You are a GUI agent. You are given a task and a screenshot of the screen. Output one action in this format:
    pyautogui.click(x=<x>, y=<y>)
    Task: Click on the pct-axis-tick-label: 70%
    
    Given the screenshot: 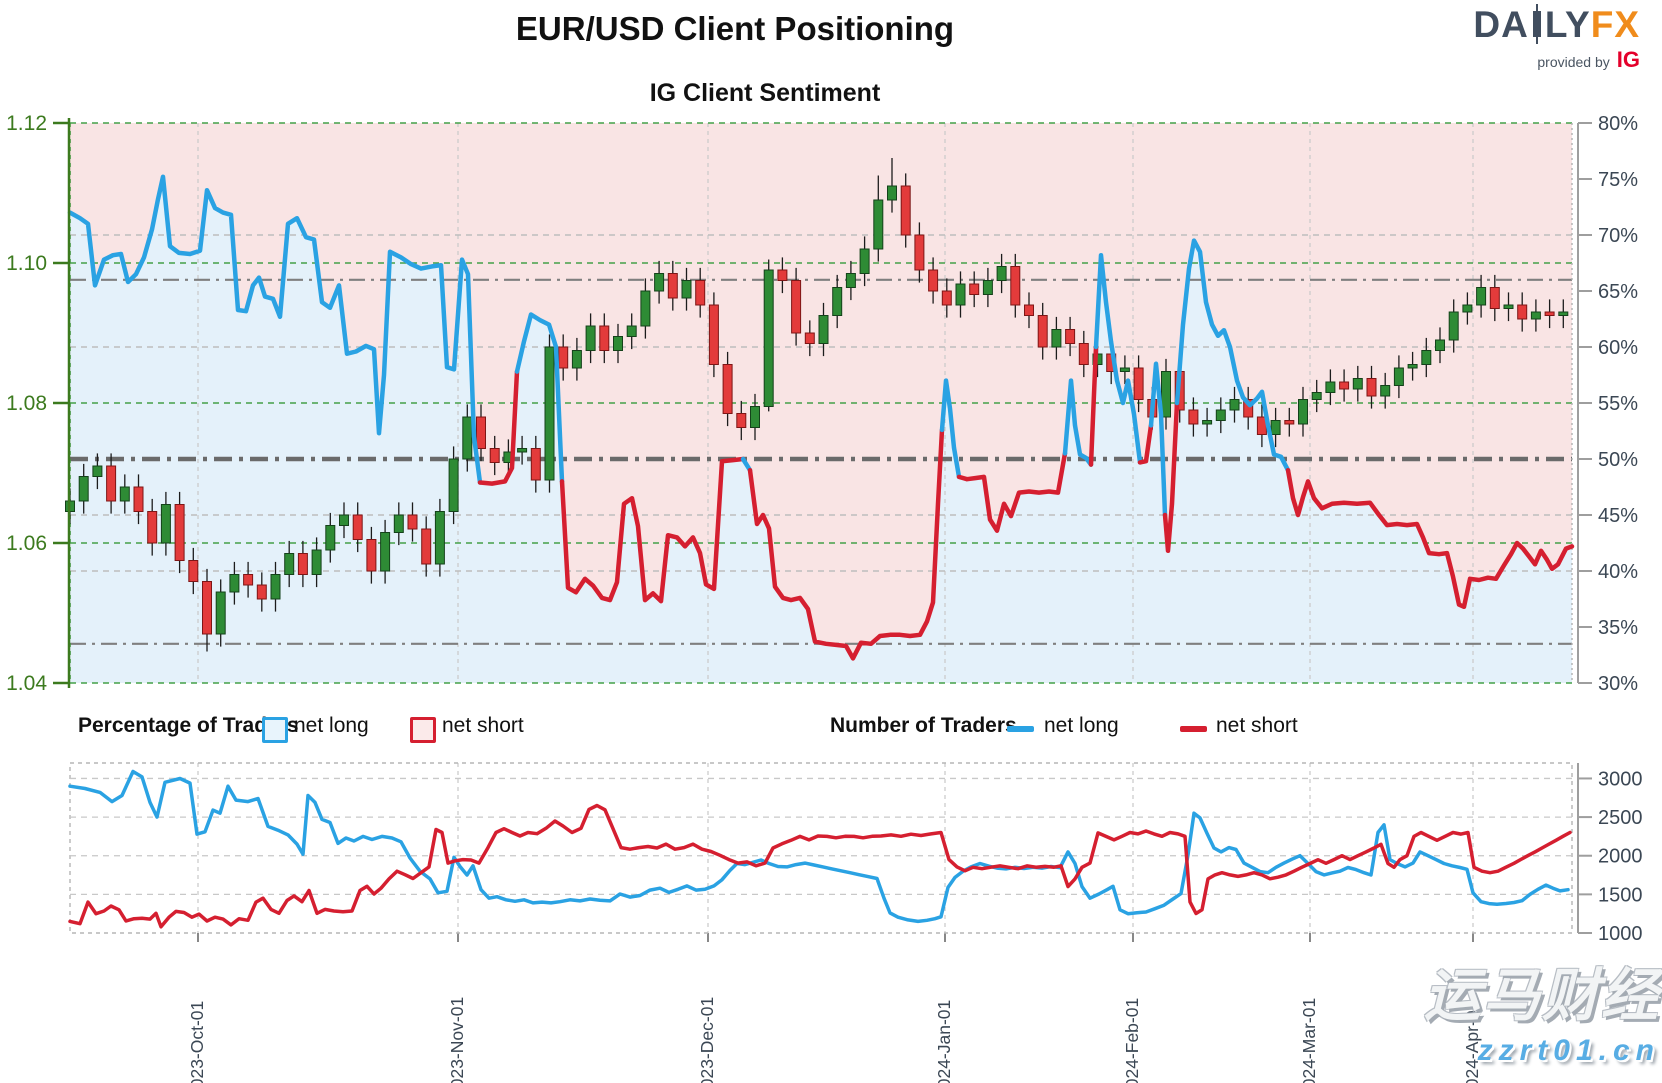 What is the action you would take?
    pyautogui.click(x=1618, y=236)
    